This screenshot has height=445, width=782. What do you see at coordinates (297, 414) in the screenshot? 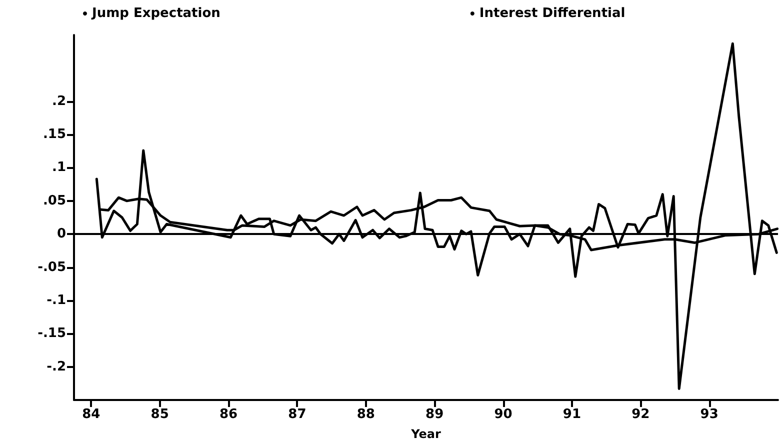
I see `x-tick-label: 87` at bounding box center [297, 414].